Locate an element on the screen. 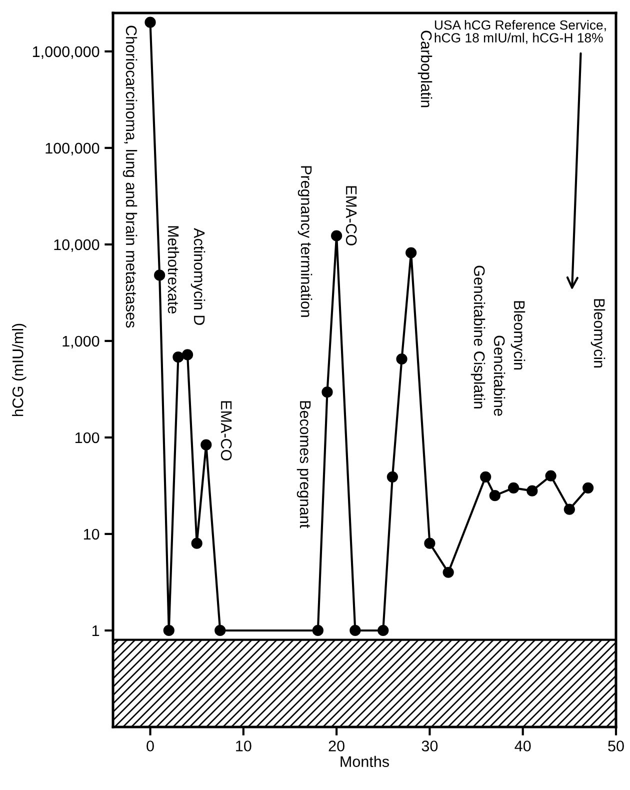 This screenshot has width=630, height=790. y-tick-label: 100,000 is located at coordinates (73, 149).